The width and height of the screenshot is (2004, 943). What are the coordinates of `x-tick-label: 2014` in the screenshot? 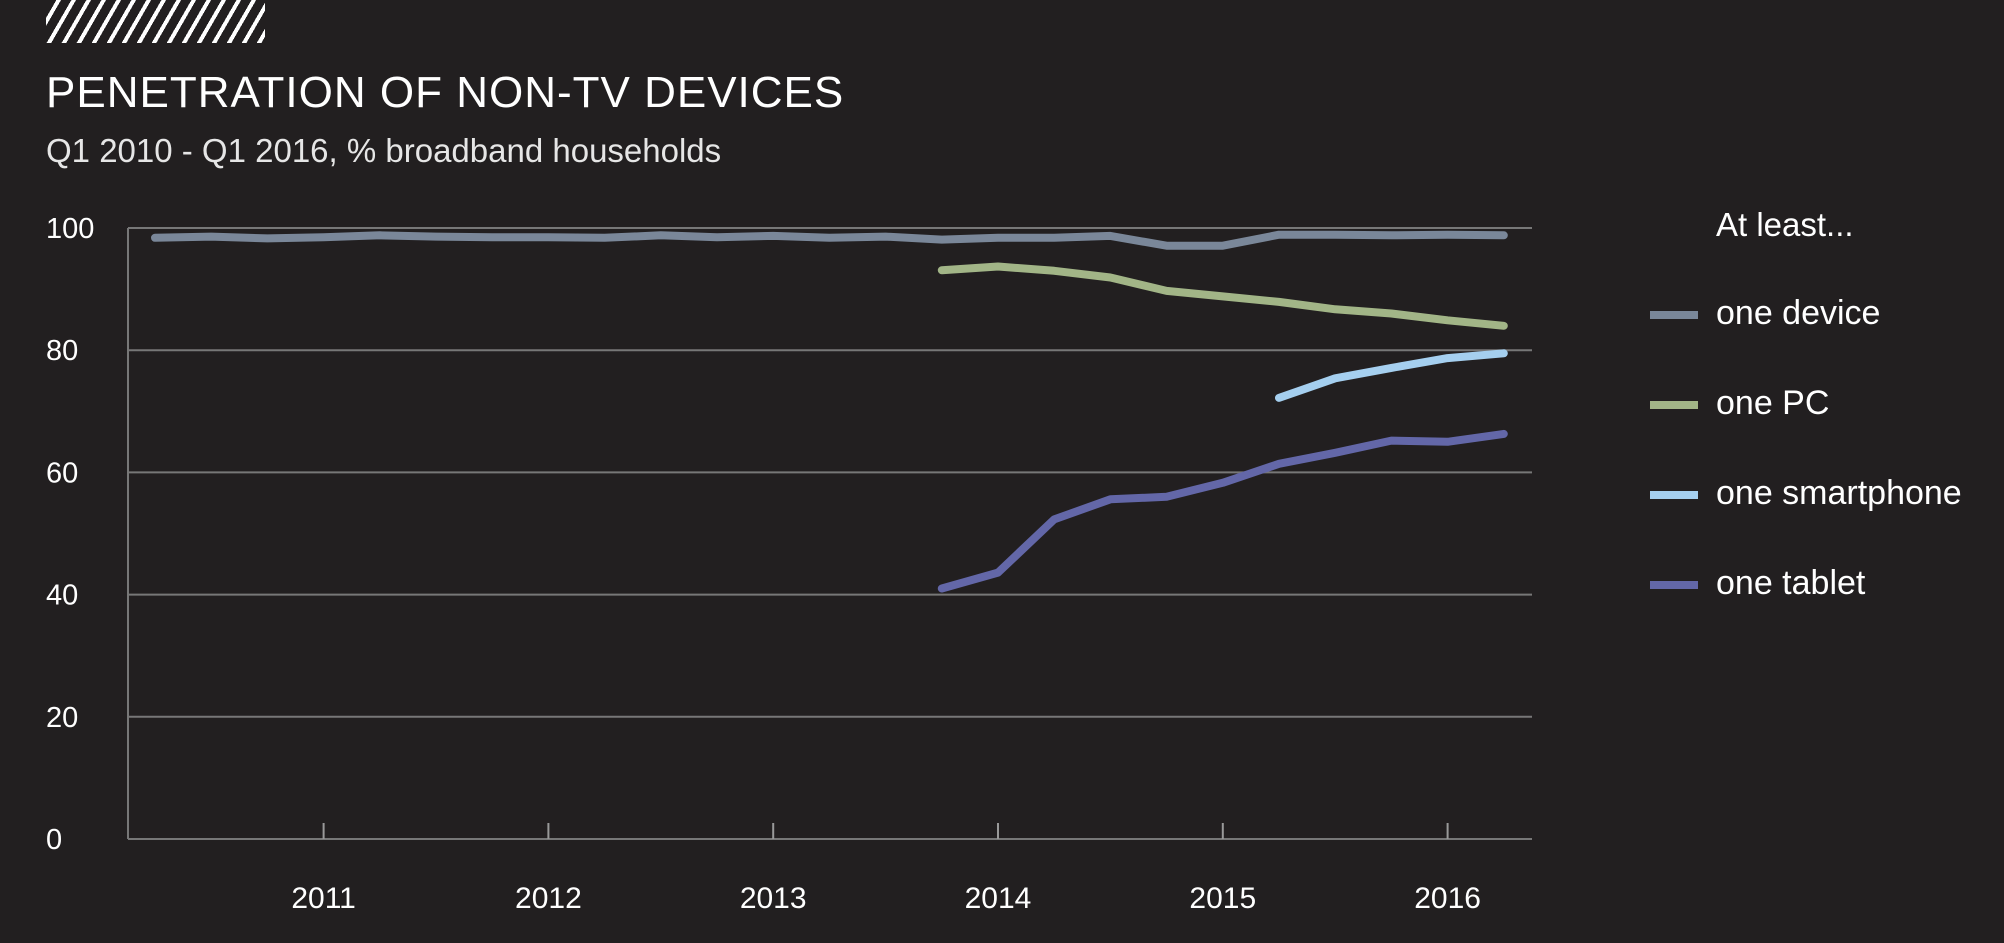 It's located at (998, 898).